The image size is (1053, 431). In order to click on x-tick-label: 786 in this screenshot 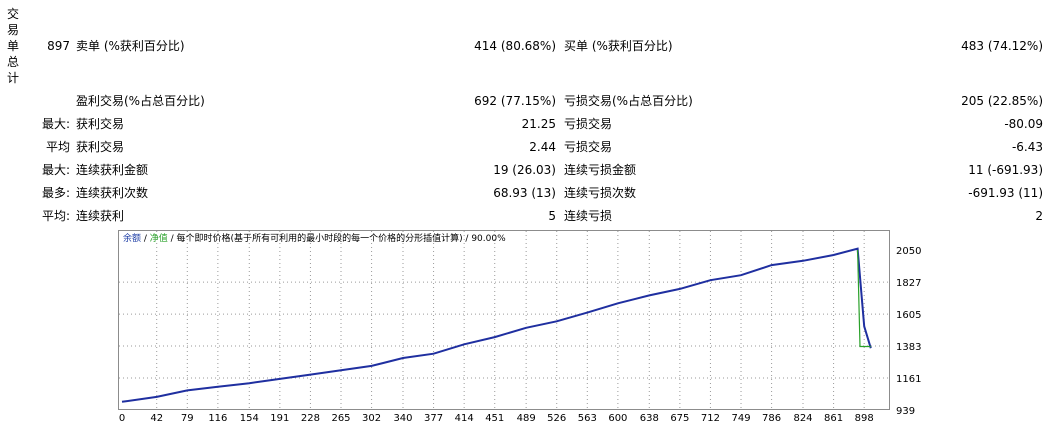, I will do `click(771, 418)`.